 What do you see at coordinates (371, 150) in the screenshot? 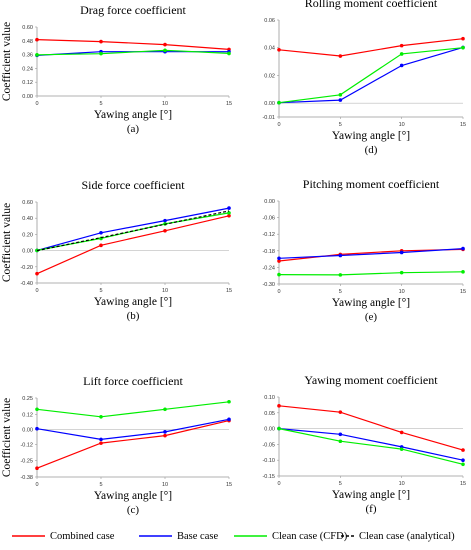
I see `panel-label: (d)` at bounding box center [371, 150].